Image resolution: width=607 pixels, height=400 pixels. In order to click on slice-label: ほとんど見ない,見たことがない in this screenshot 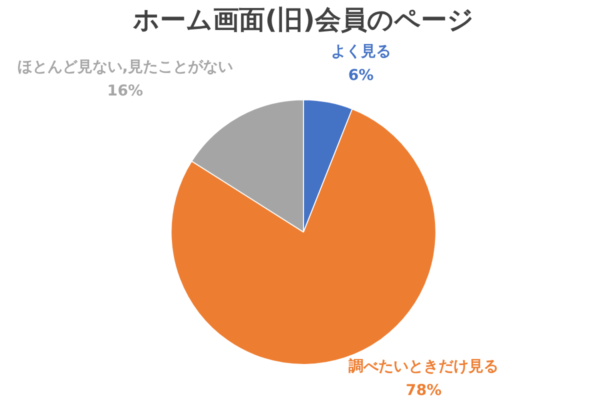, I will do `click(125, 67)`.